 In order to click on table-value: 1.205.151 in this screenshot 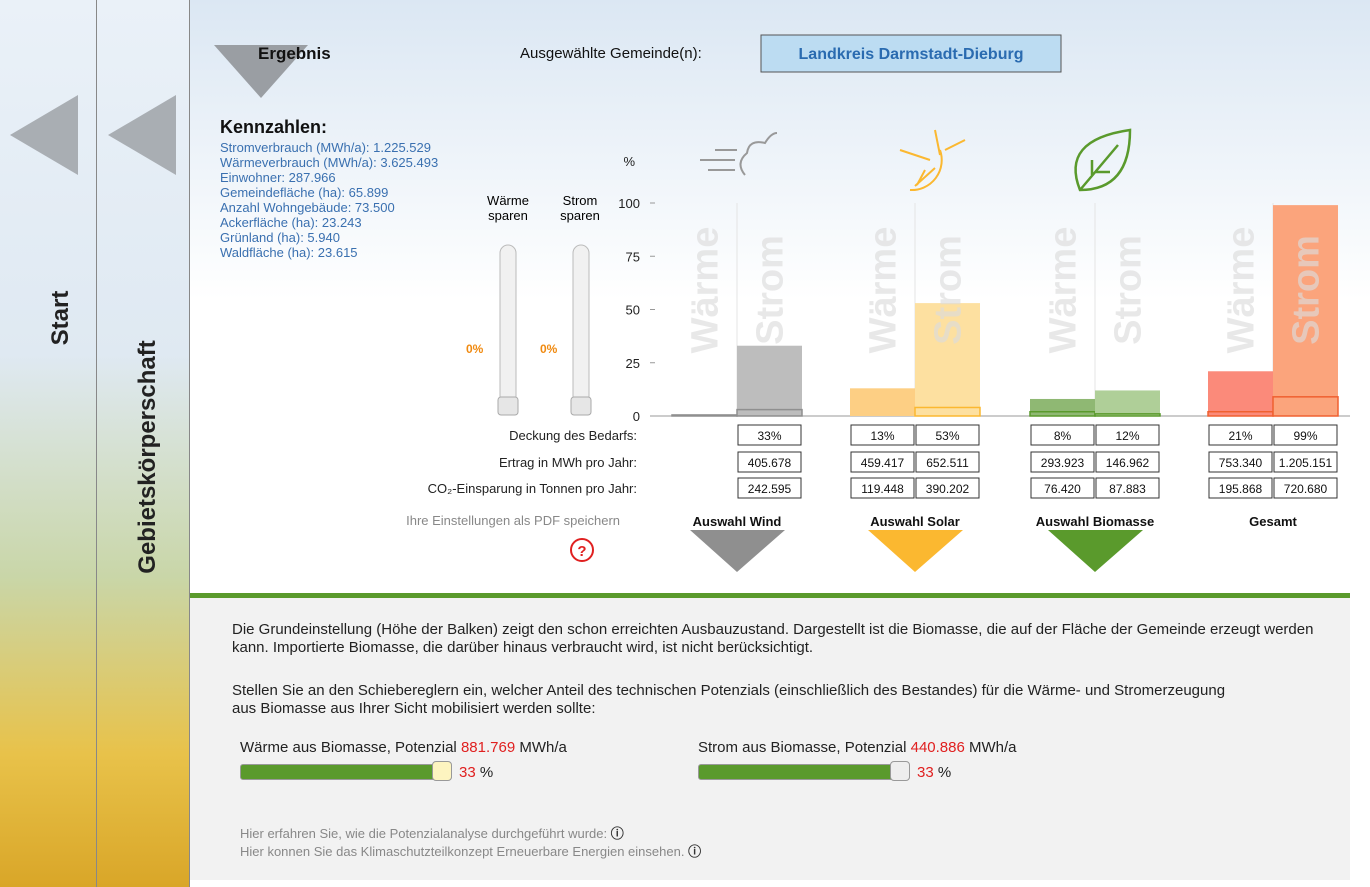, I will do `click(1306, 463)`.